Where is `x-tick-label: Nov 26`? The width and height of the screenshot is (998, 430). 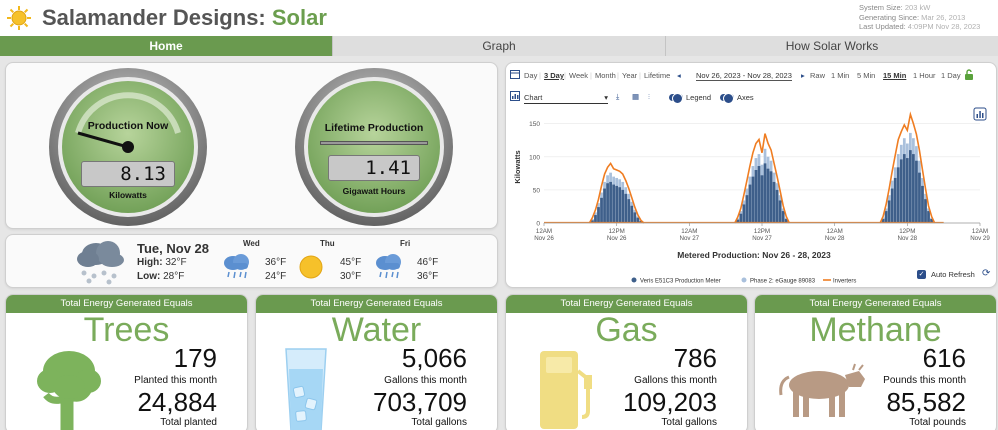 x-tick-label: Nov 26 is located at coordinates (617, 238).